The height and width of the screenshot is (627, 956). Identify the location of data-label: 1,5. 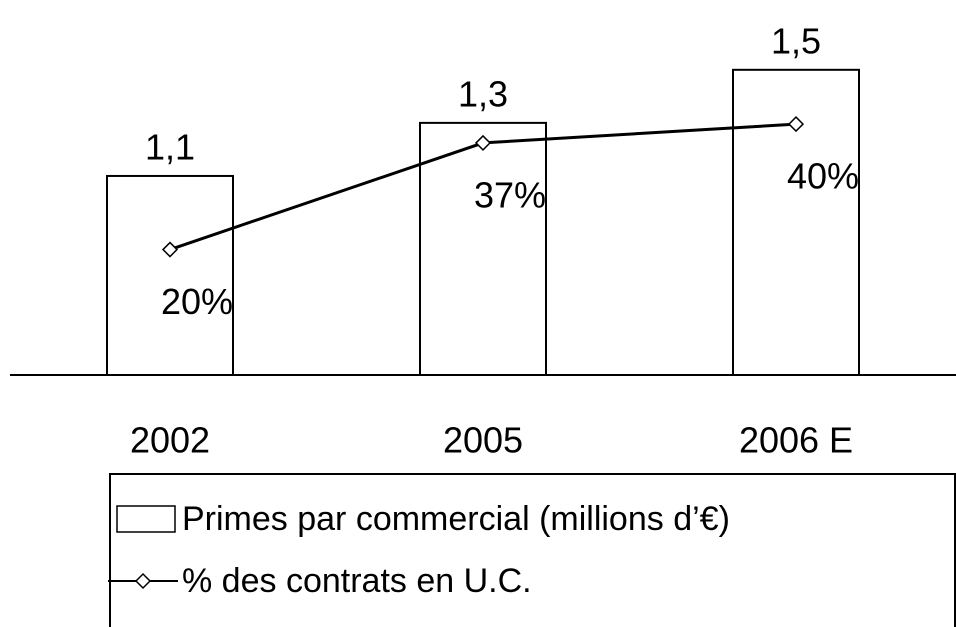
(796, 40).